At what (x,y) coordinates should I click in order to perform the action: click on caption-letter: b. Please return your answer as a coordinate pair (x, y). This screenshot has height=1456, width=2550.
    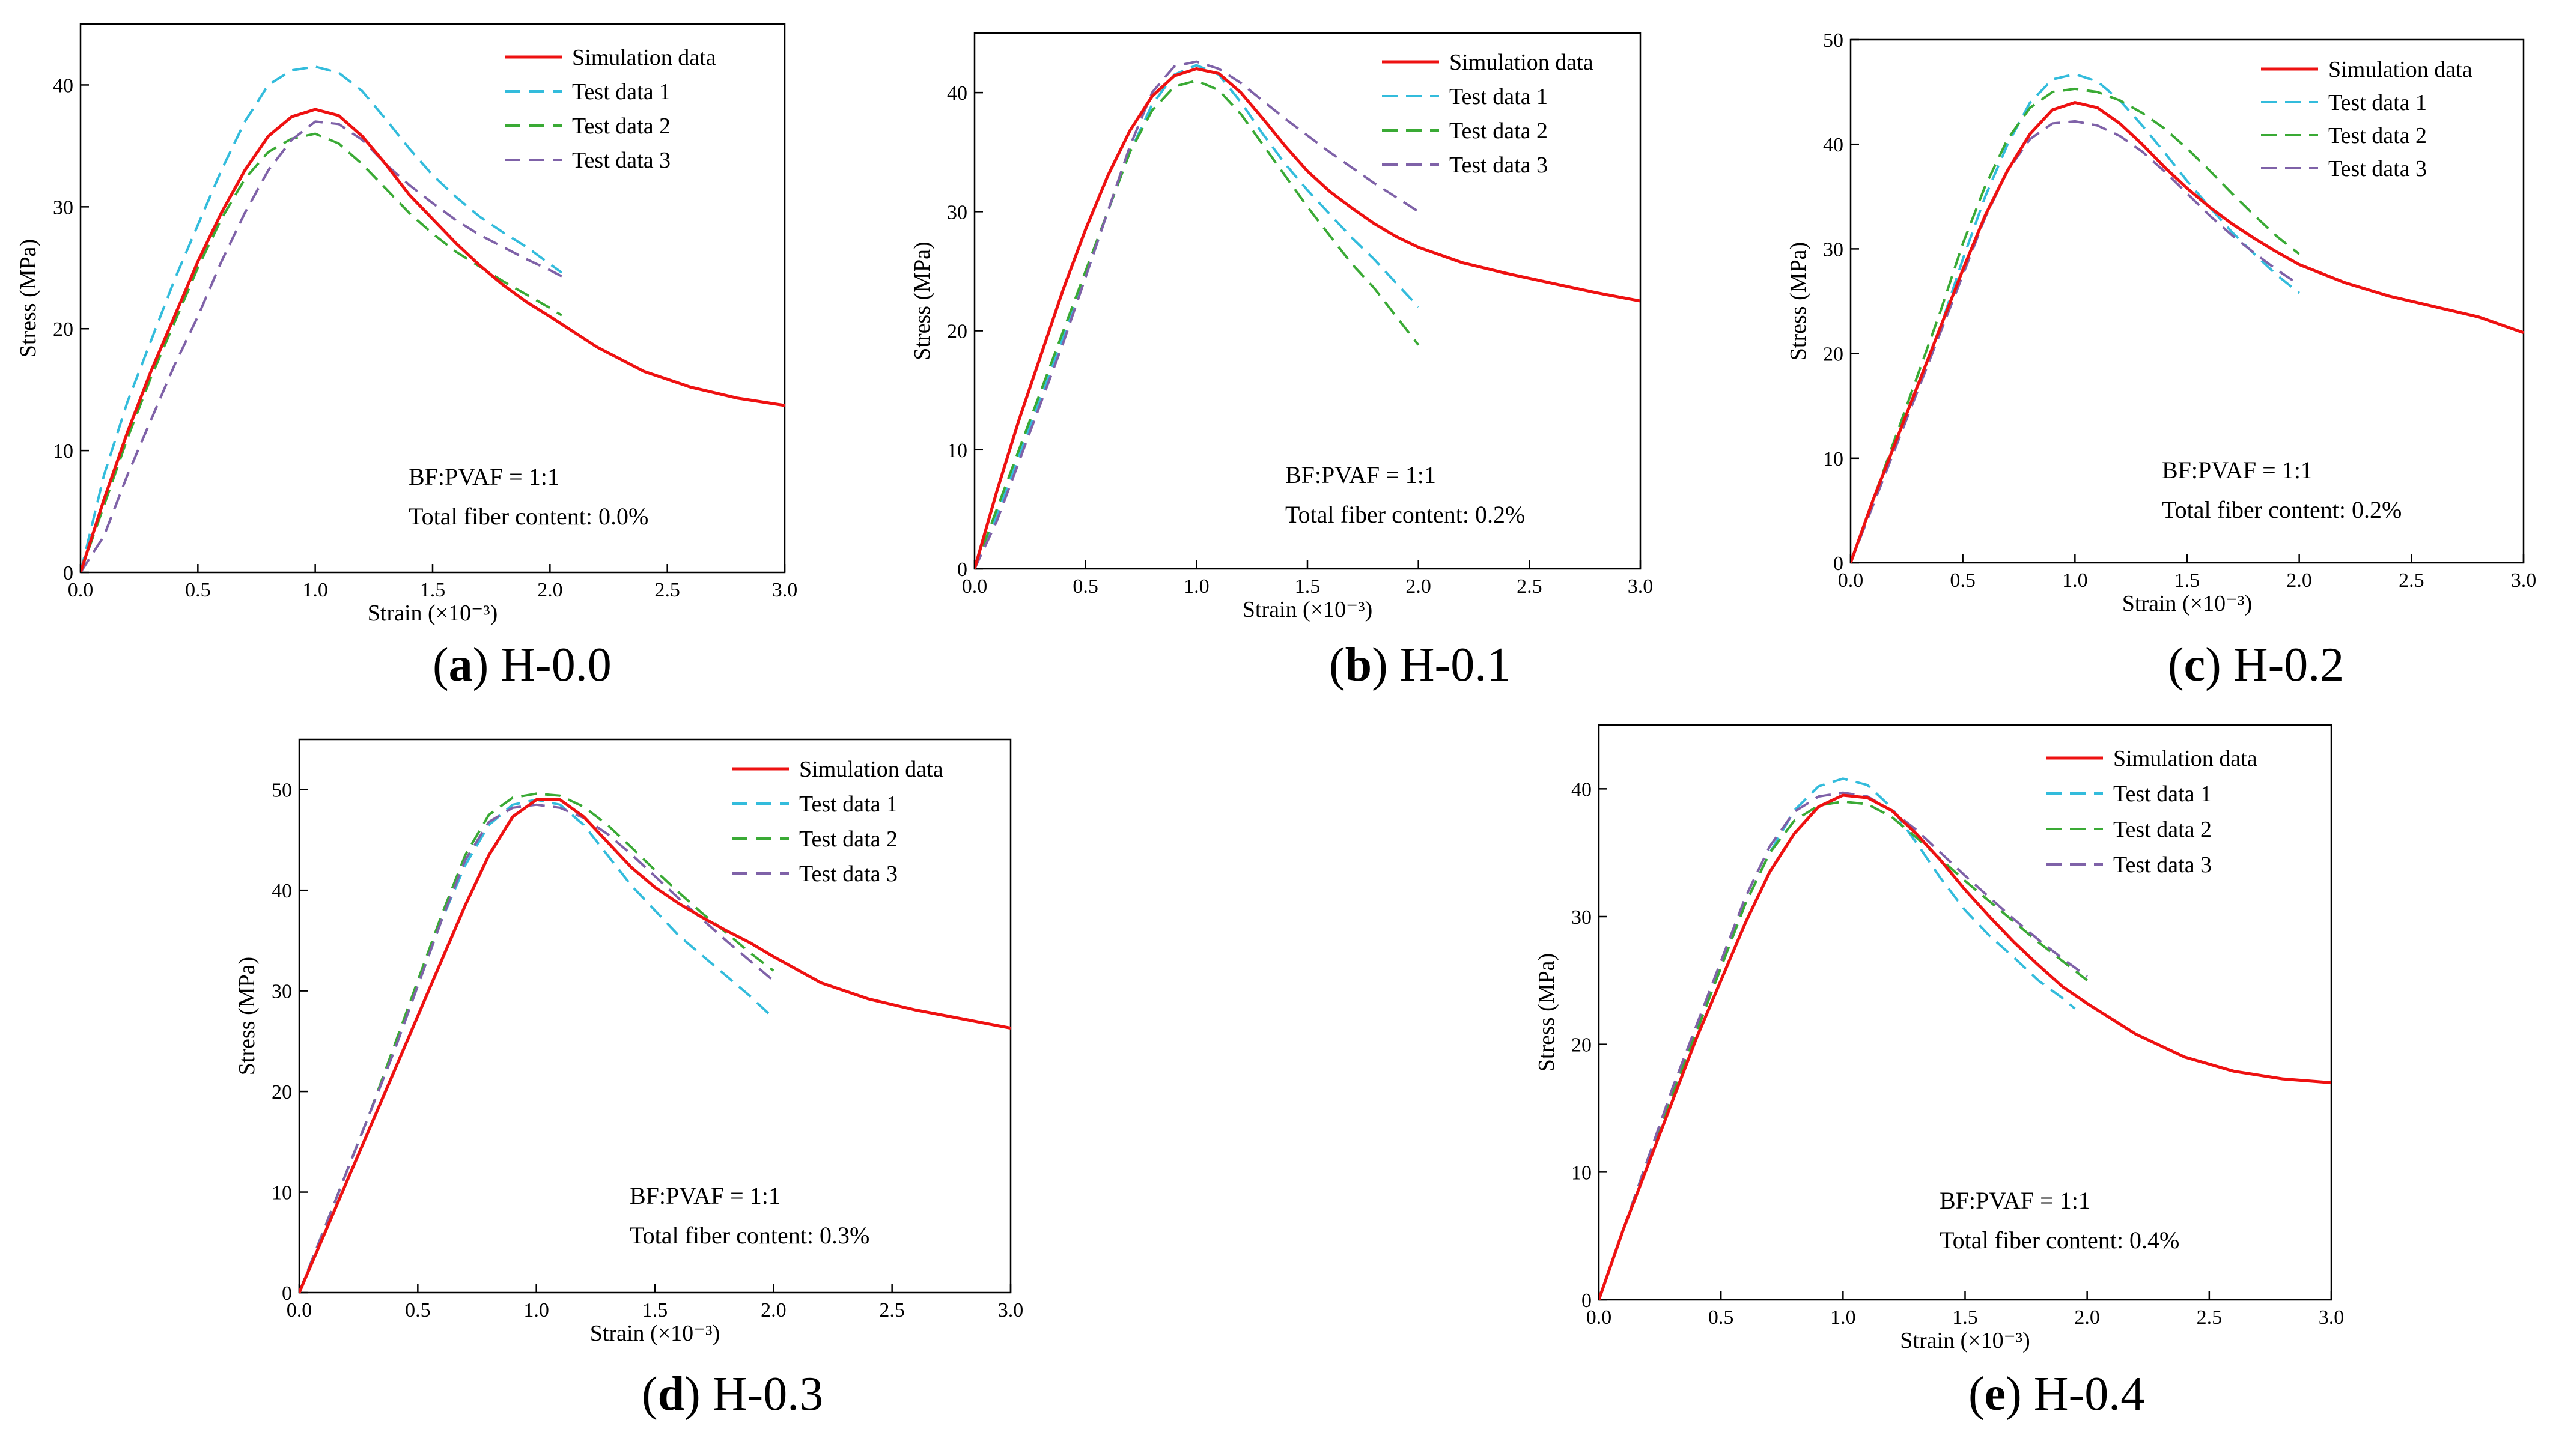
    Looking at the image, I should click on (1358, 665).